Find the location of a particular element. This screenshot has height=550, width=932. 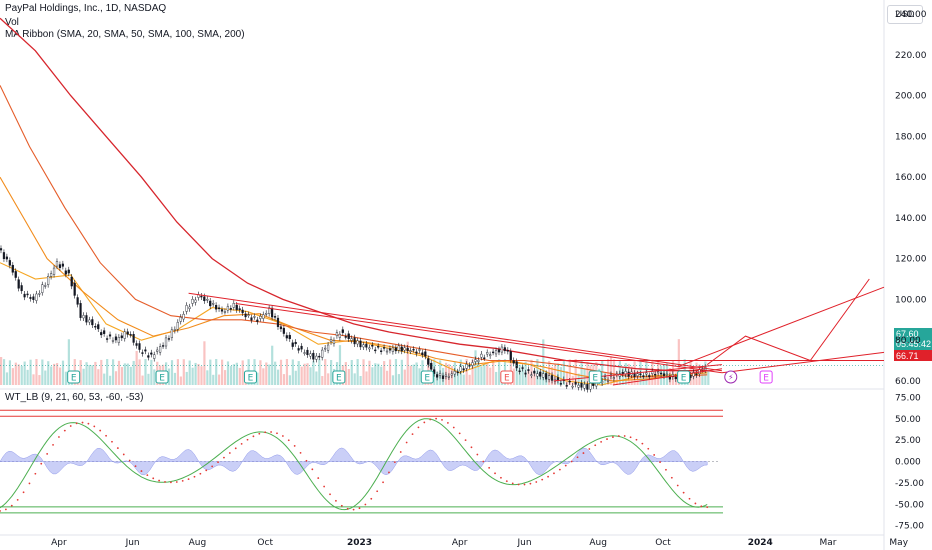

trendlines is located at coordinates (536, 332).